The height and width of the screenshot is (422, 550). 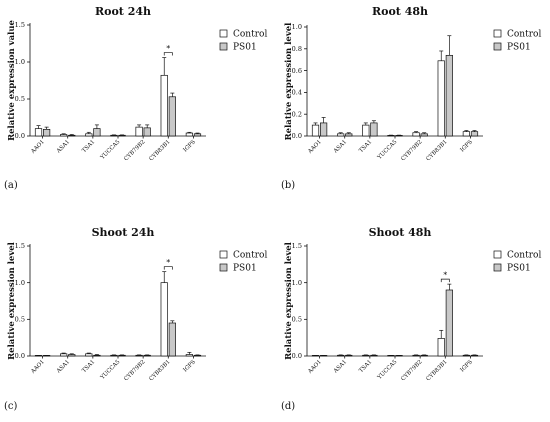 What do you see at coordinates (297, 114) in the screenshot?
I see `y-tick-label: 0.2` at bounding box center [297, 114].